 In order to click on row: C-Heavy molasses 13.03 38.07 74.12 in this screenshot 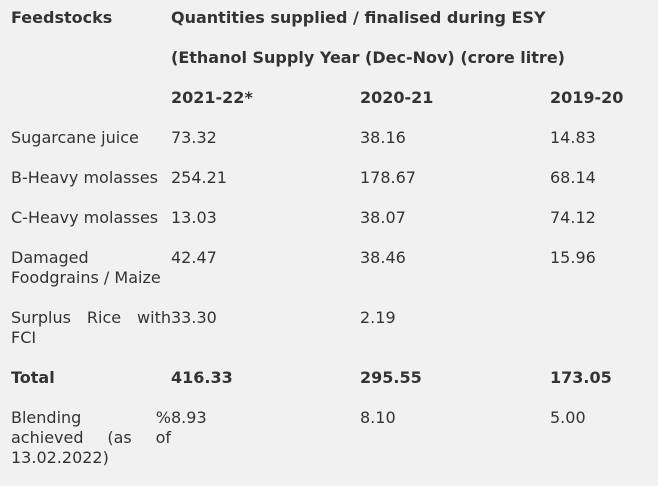, I will do `click(329, 218)`.